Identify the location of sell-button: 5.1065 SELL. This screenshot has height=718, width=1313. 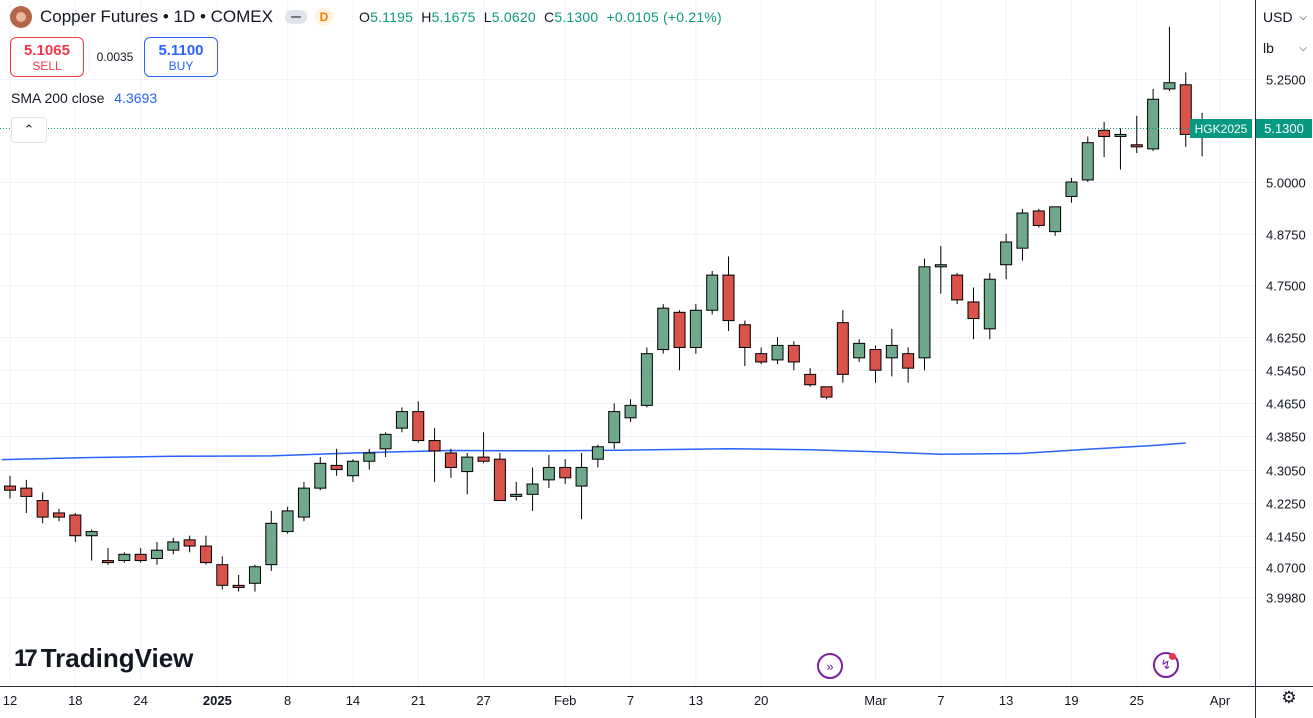
(47, 57).